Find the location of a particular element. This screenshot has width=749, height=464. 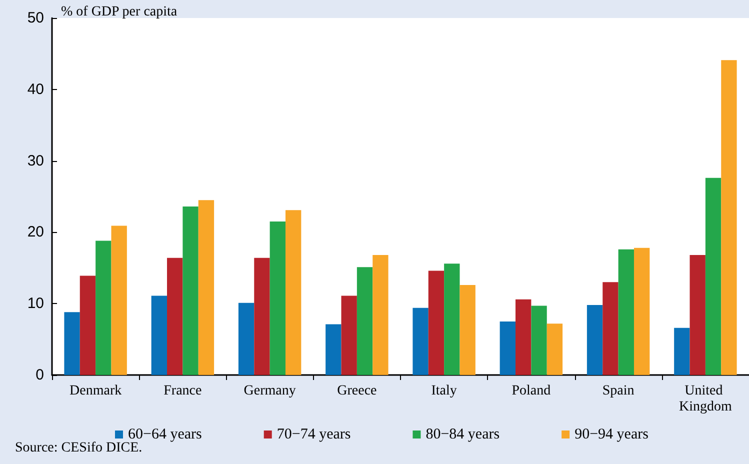

y-tick-label: 40 is located at coordinates (35, 89).